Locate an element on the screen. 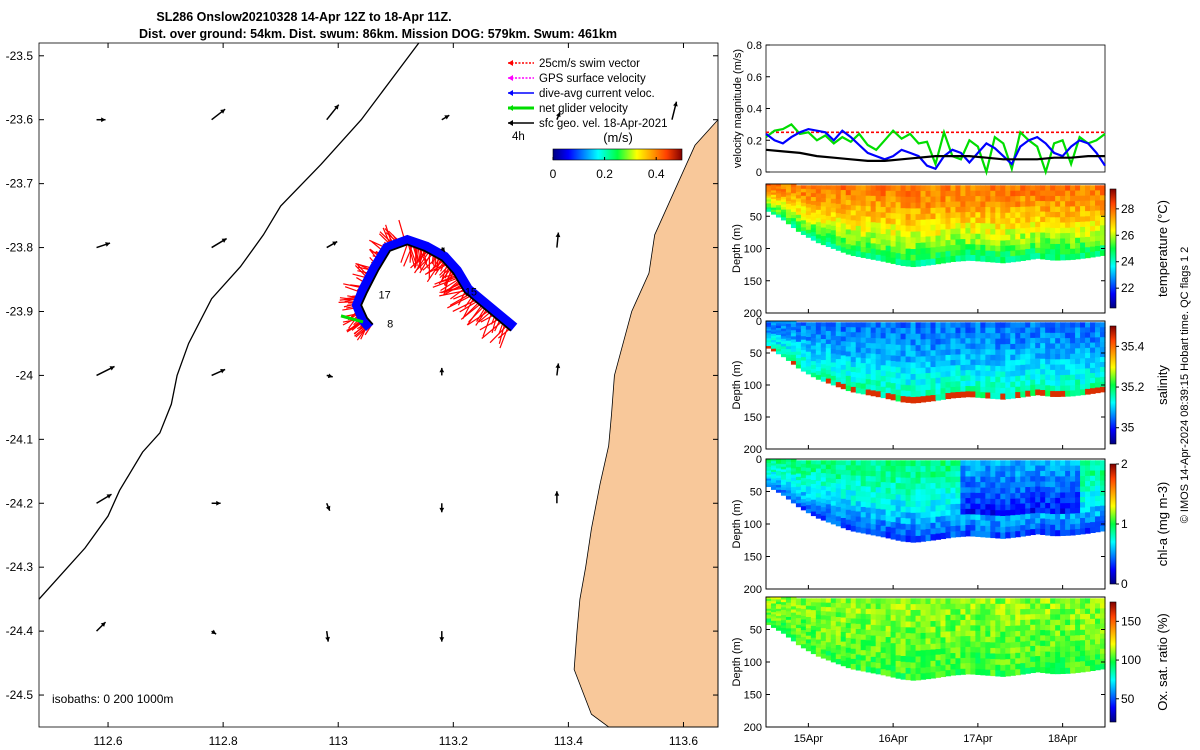 Image resolution: width=1200 pixels, height=750 pixels. map-ytick-label: -24.5 is located at coordinates (20, 695).